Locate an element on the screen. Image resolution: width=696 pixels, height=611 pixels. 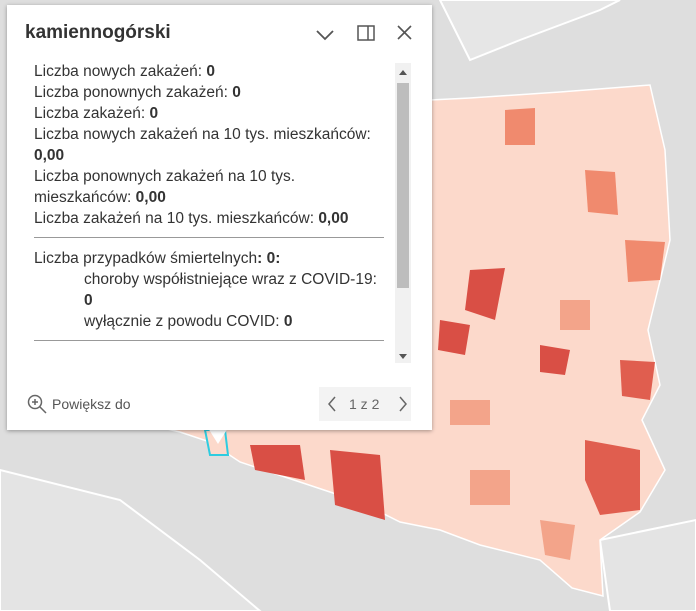
dock-button is located at coordinates (366, 33).